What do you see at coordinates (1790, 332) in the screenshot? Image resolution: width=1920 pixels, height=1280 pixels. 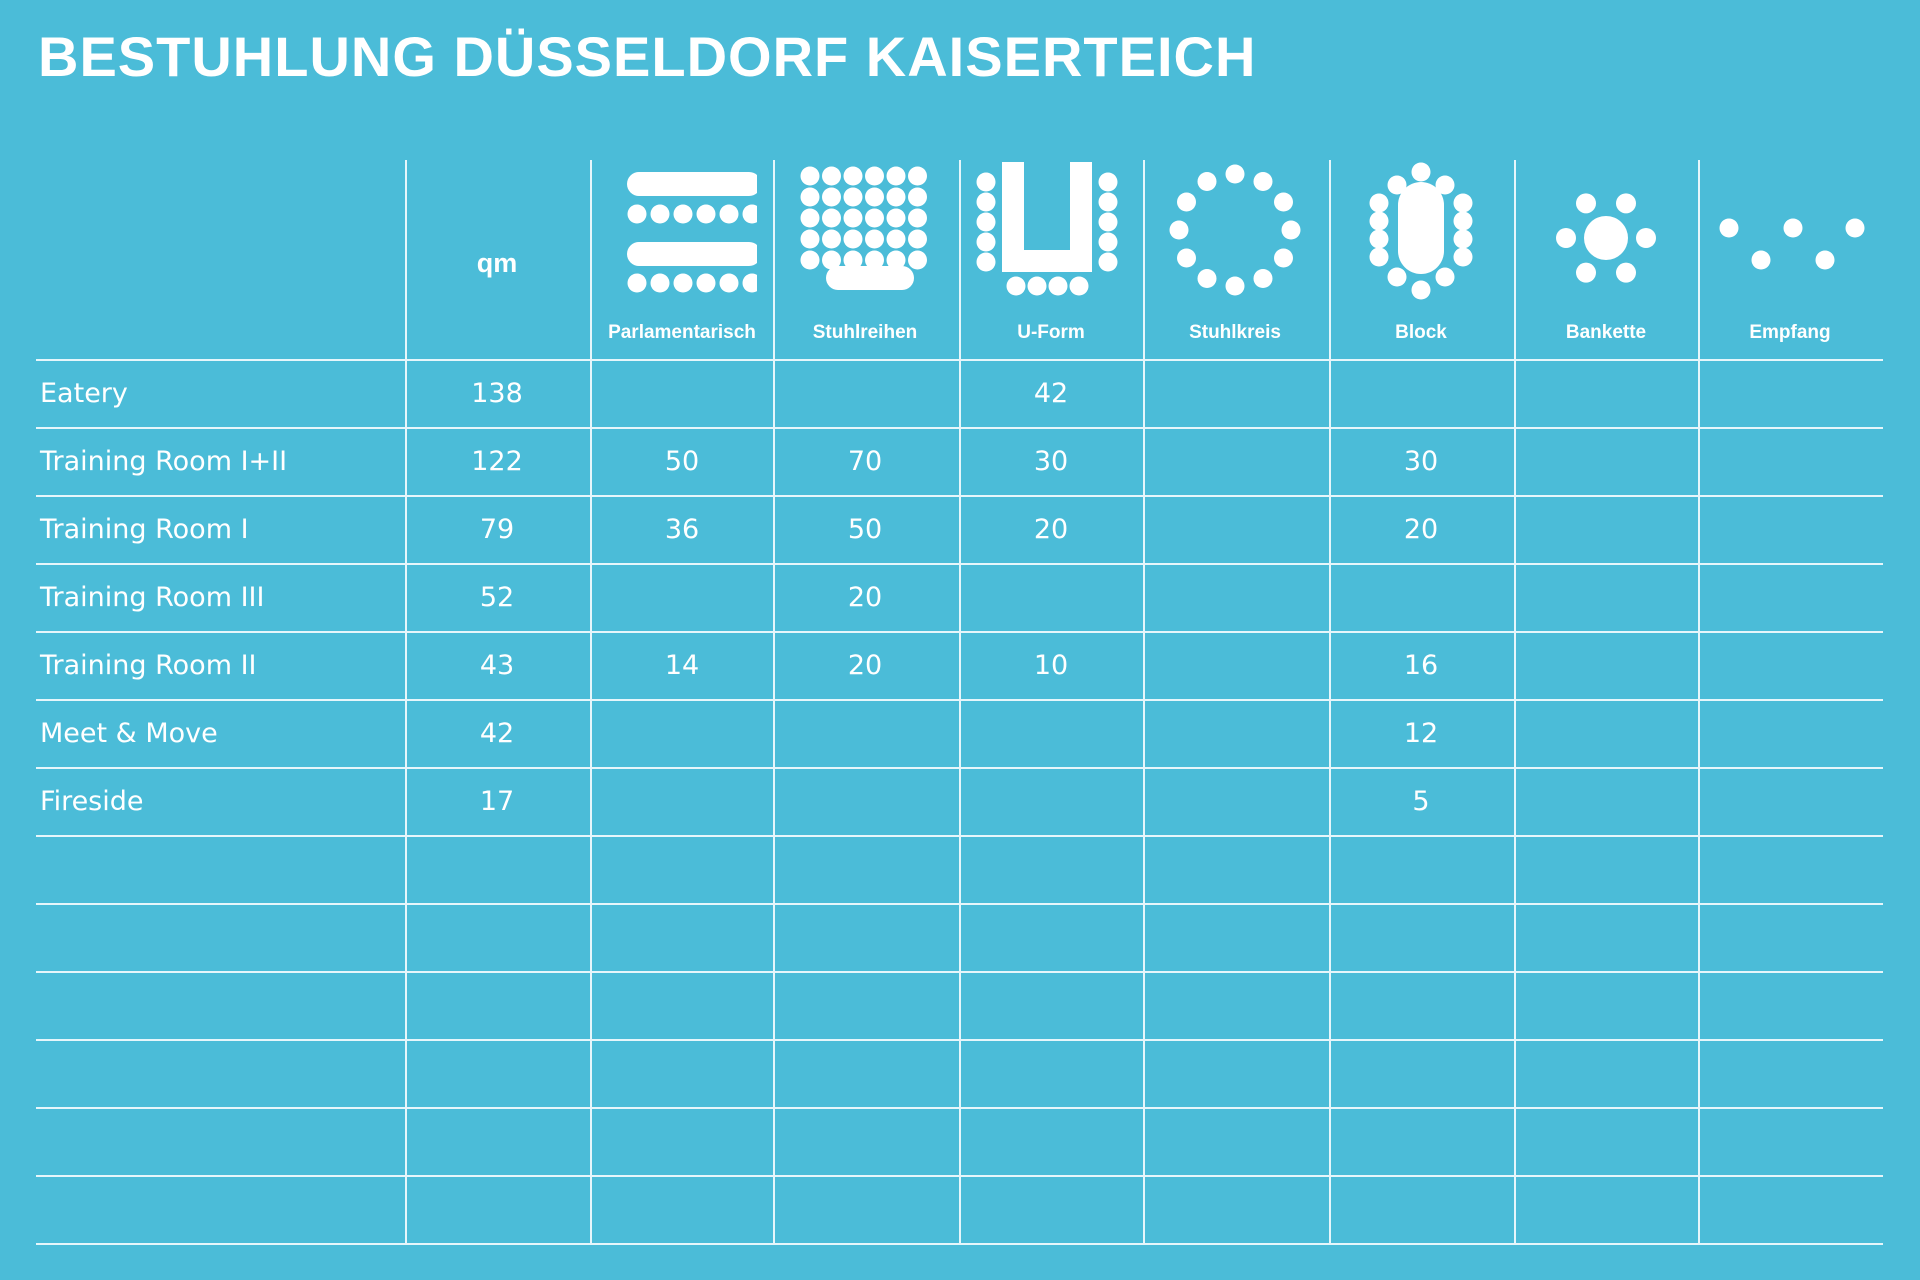 I see `column-header-empfang: Empfang` at bounding box center [1790, 332].